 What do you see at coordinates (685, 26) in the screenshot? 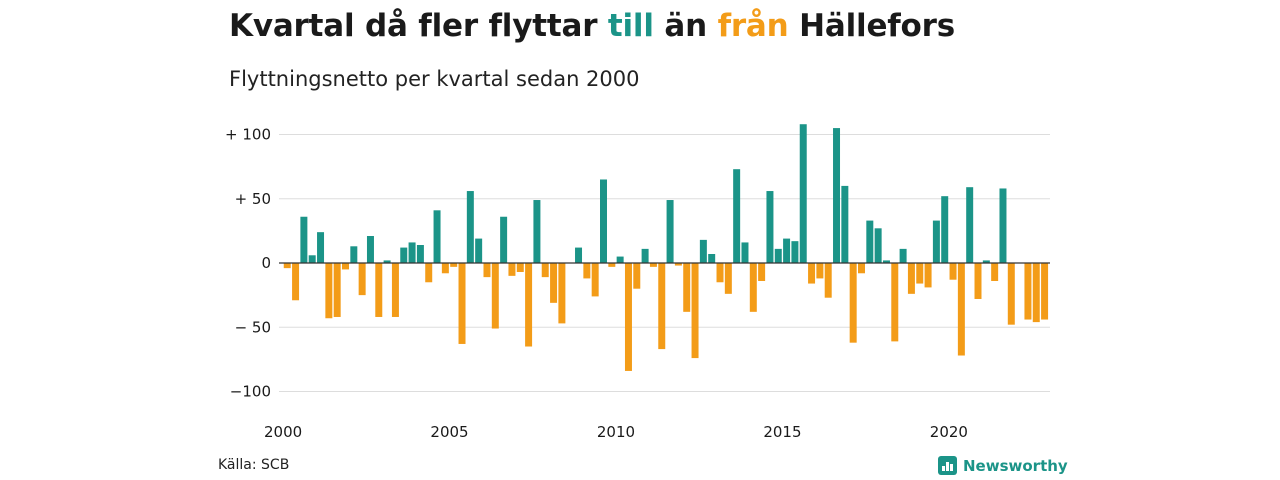
I see `title-part-2: än` at bounding box center [685, 26].